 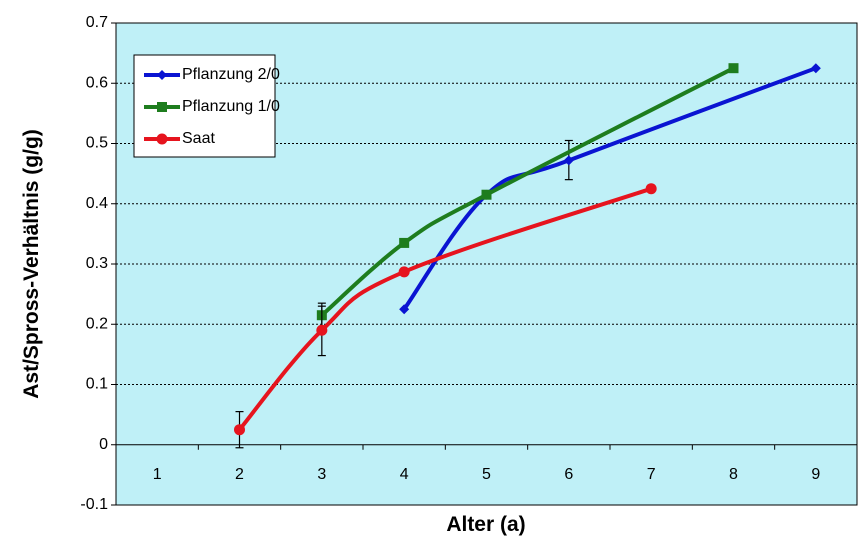 What do you see at coordinates (97, 384) in the screenshot?
I see `y-tick-label: 0.1` at bounding box center [97, 384].